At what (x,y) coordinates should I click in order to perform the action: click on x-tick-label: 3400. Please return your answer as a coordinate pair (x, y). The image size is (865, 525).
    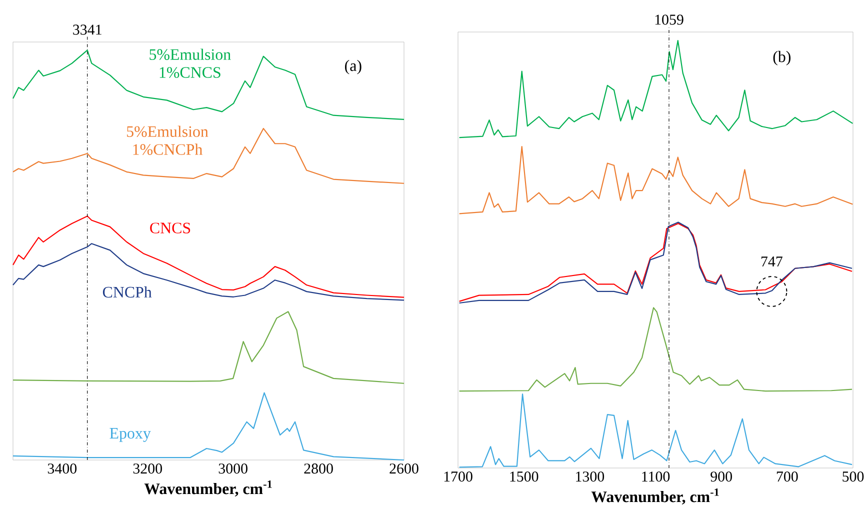
    Looking at the image, I should click on (62, 469).